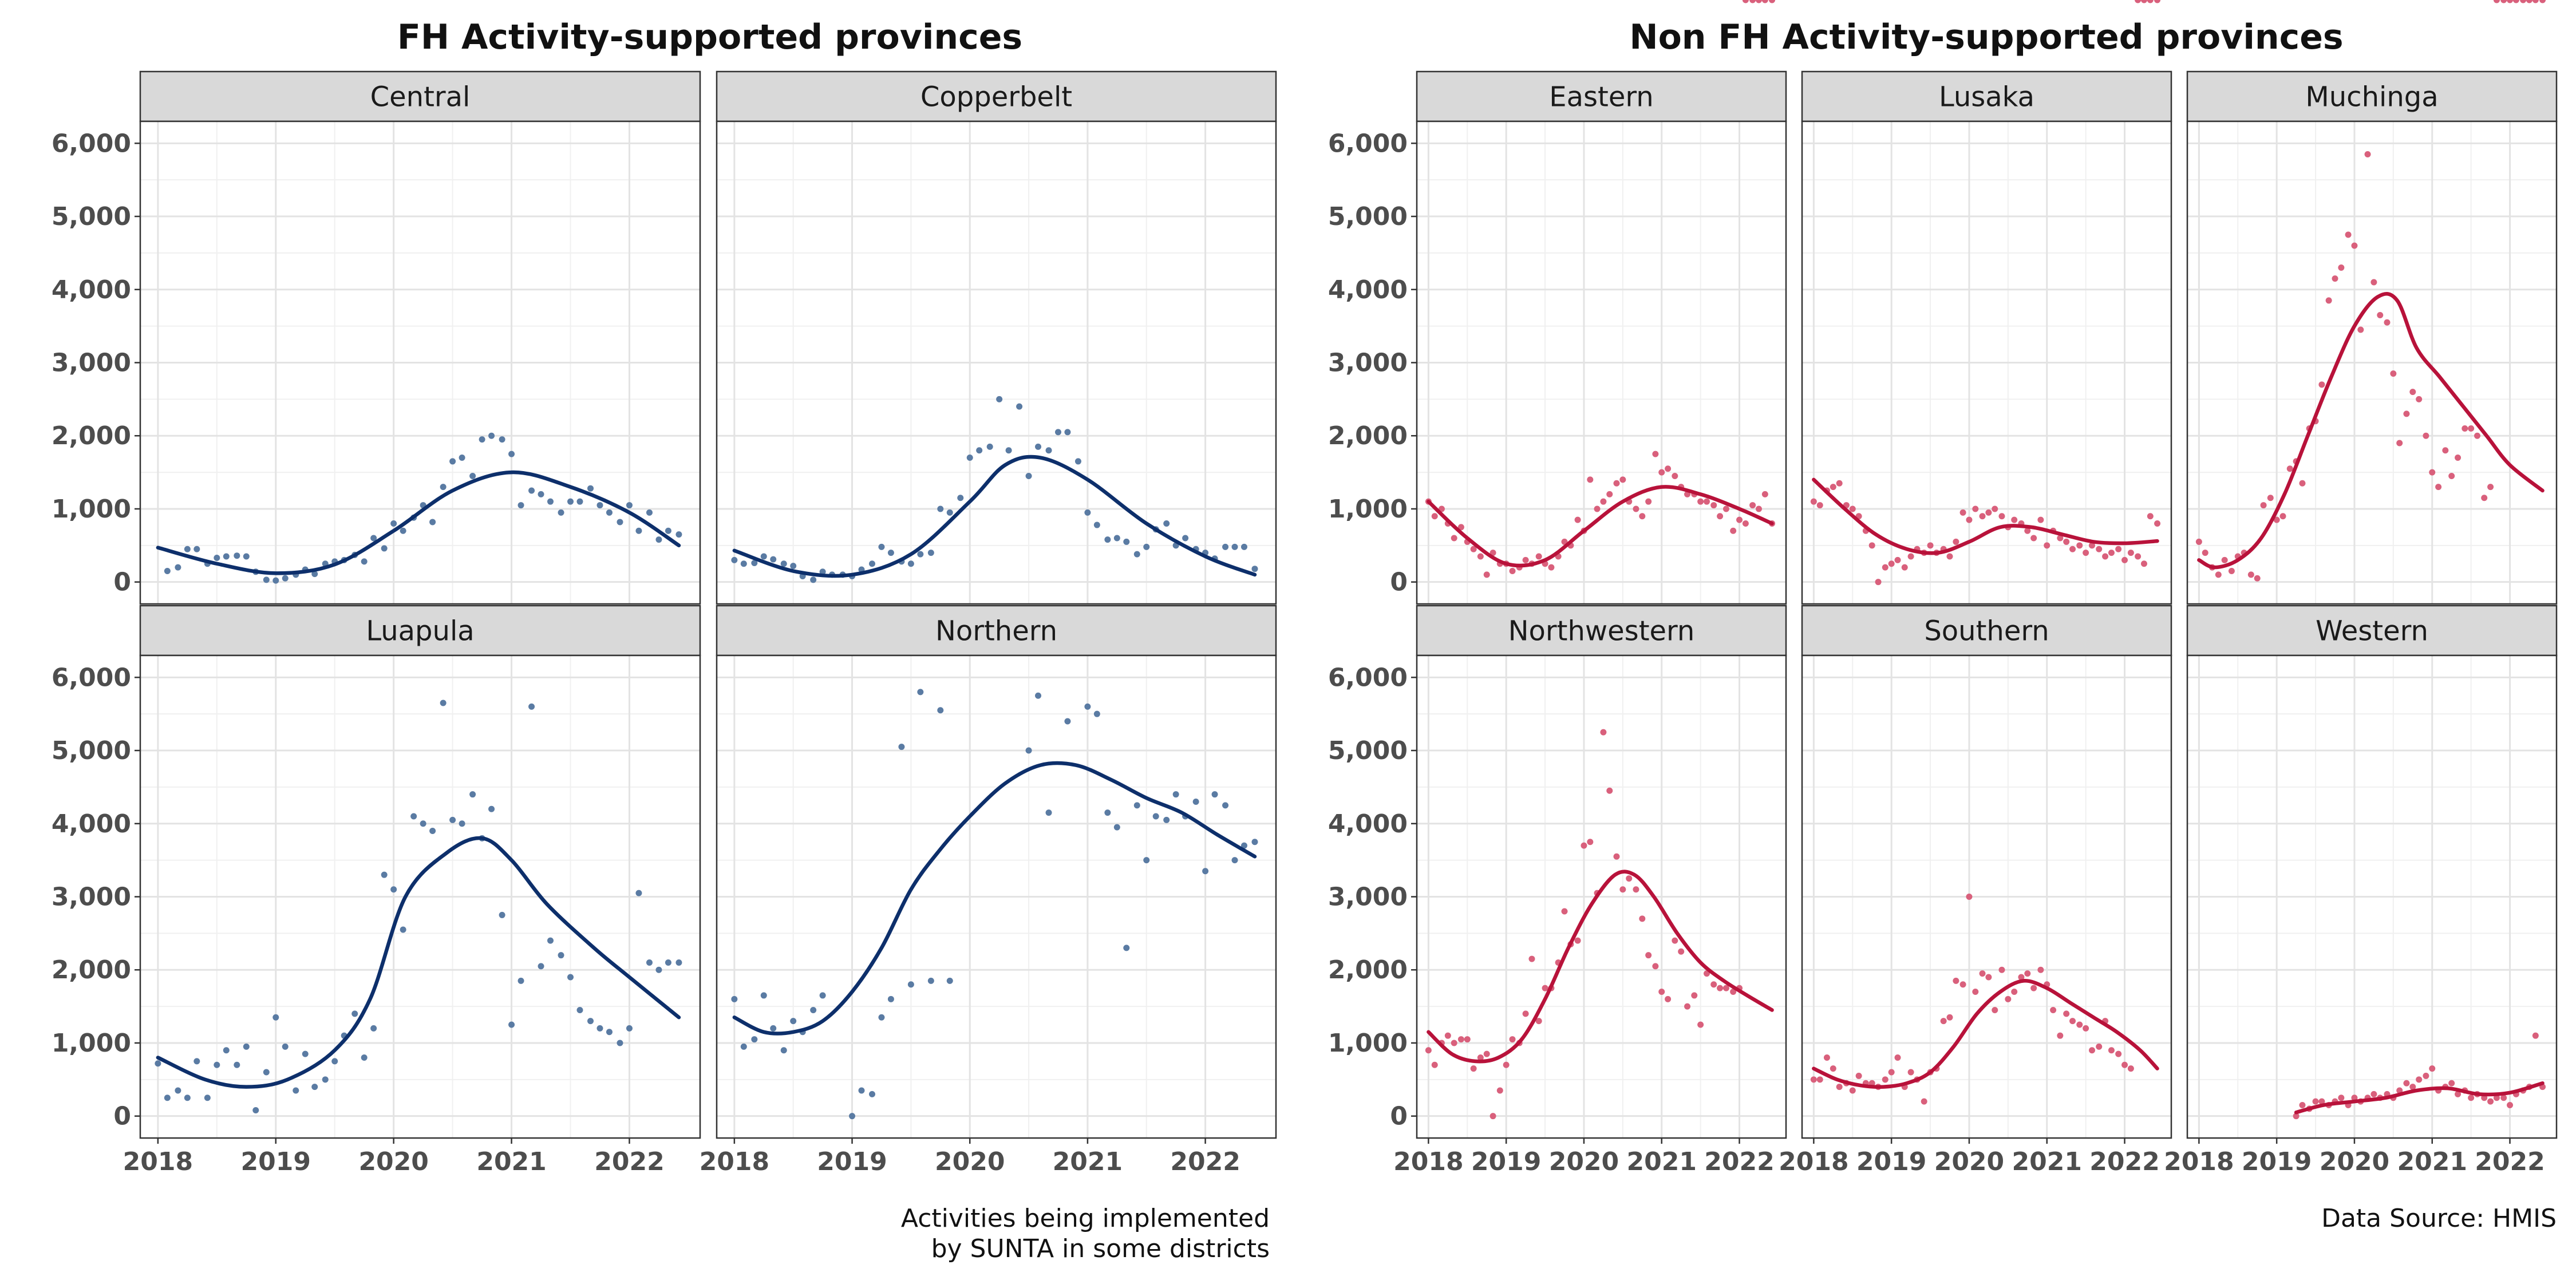  What do you see at coordinates (420, 631) in the screenshot?
I see `strip-luapula` at bounding box center [420, 631].